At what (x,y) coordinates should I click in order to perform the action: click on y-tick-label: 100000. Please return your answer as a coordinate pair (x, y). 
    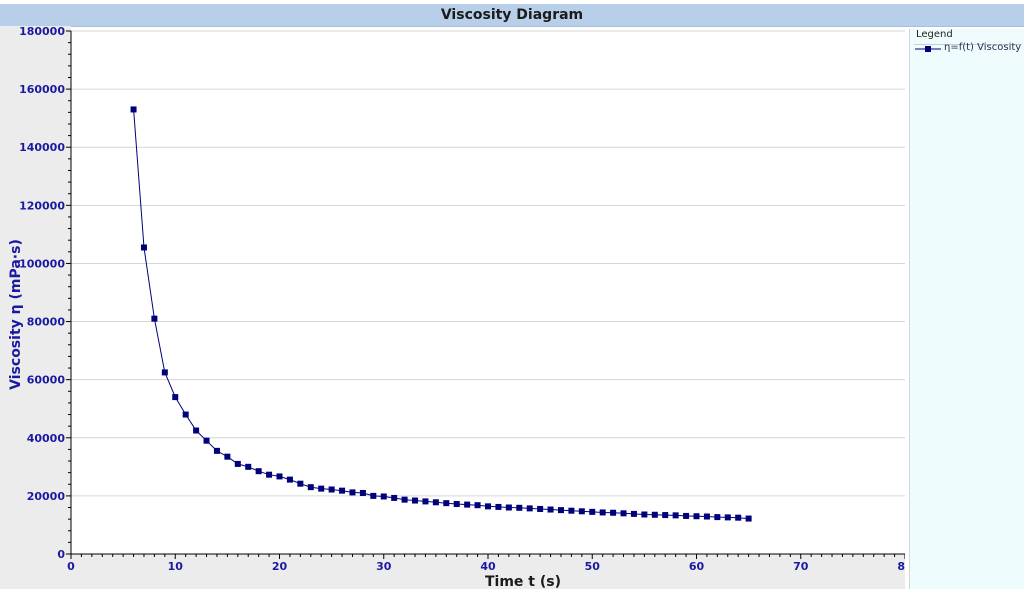
    Looking at the image, I should click on (42, 263).